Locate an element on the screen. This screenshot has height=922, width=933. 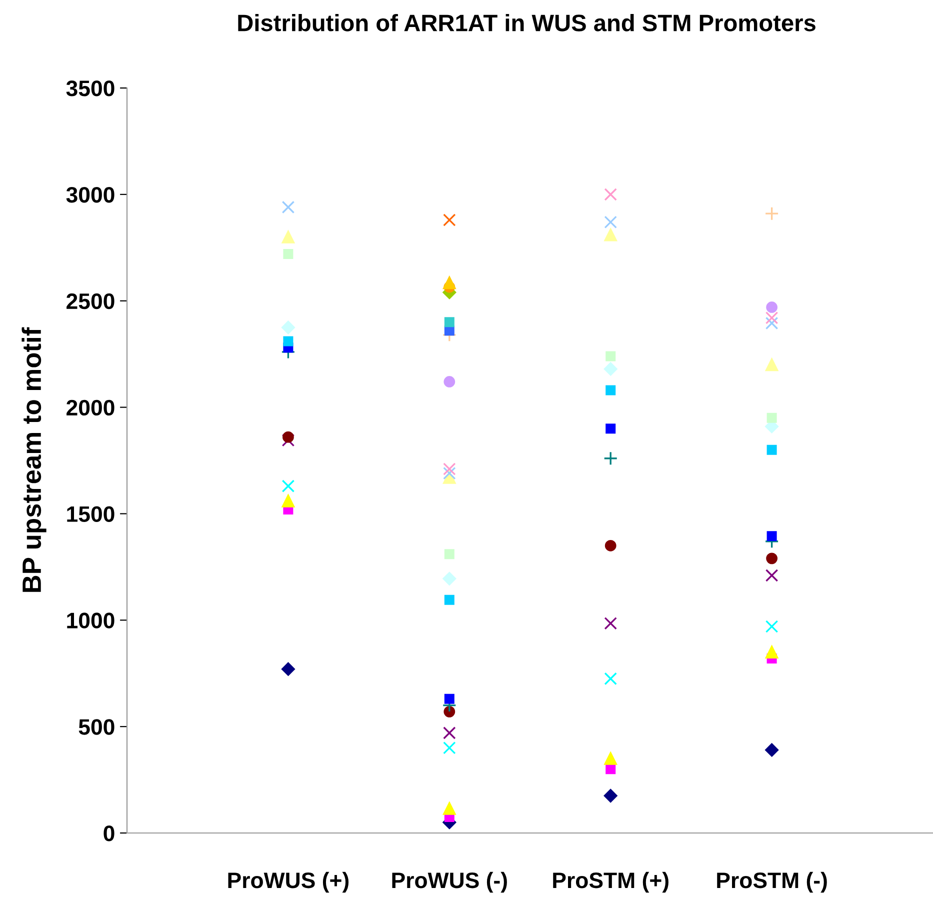
y-tick-label: 3000 is located at coordinates (90, 194).